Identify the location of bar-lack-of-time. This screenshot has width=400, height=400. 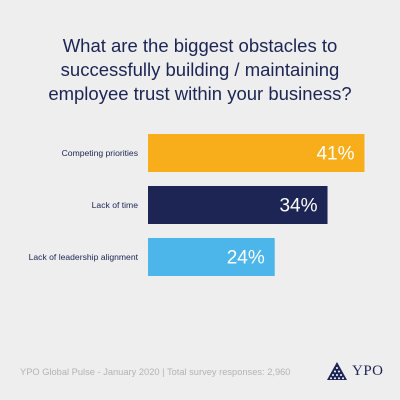
(238, 205).